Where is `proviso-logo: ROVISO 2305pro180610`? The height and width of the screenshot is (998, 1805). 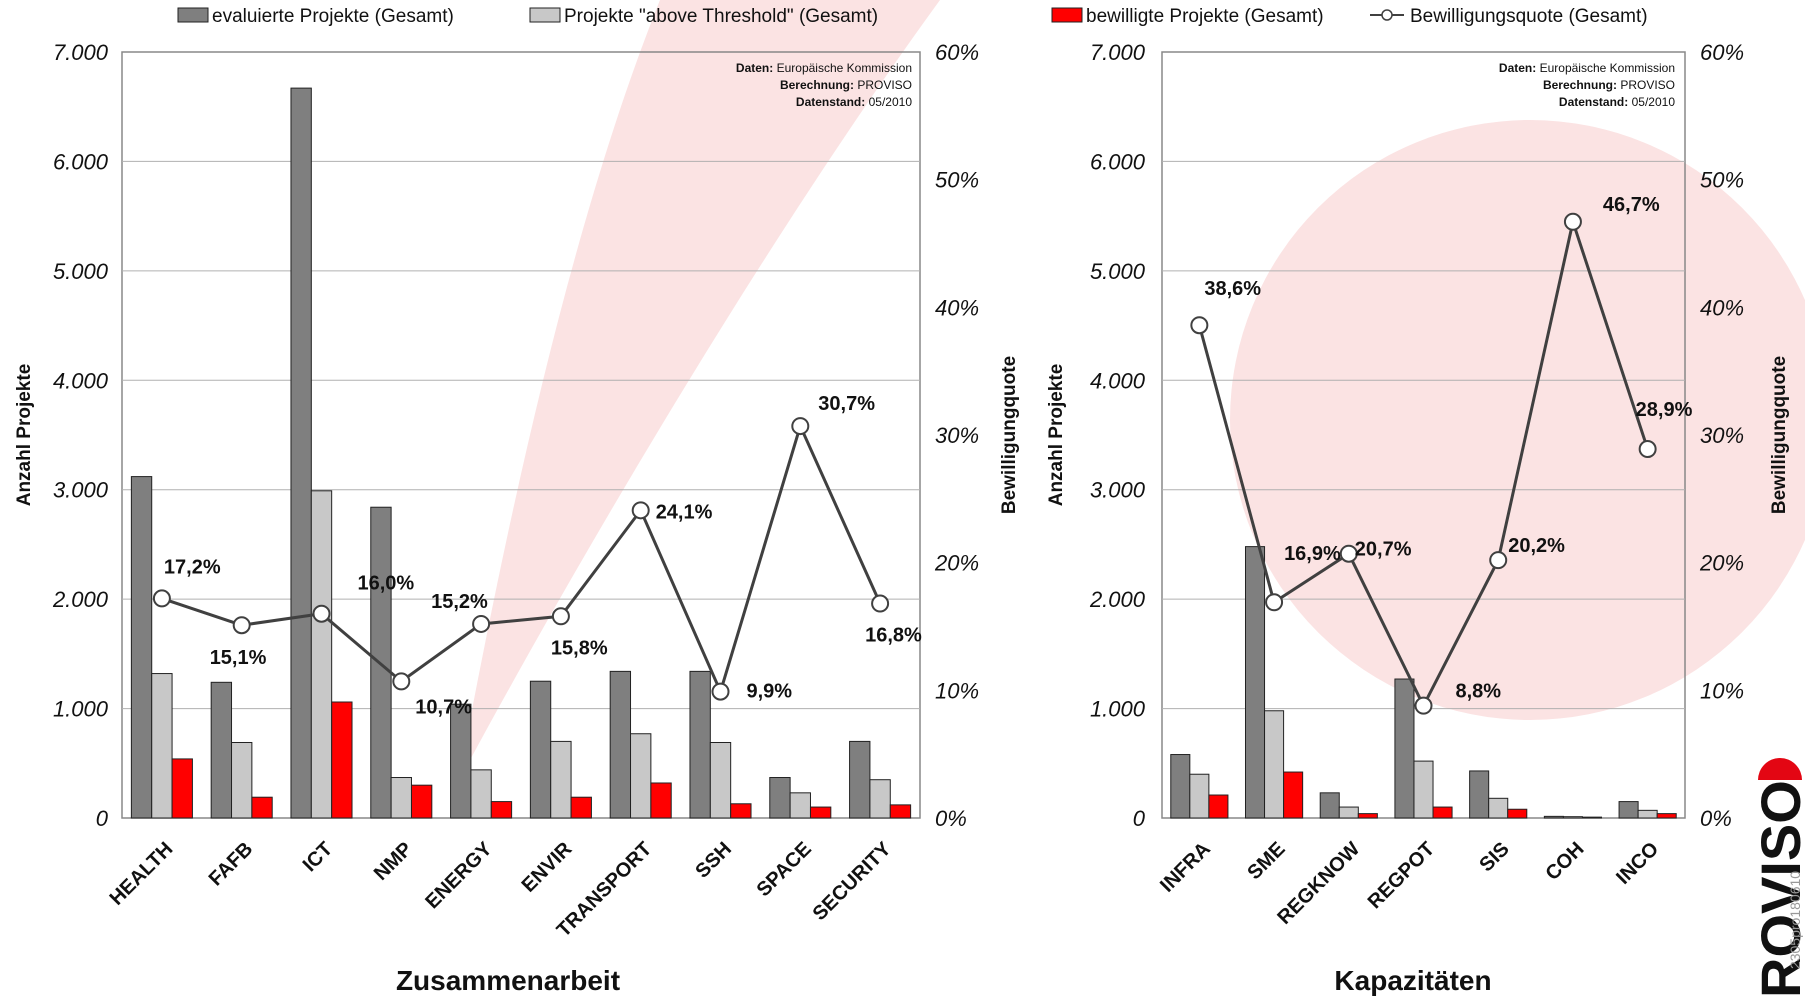 proviso-logo: ROVISO 2305pro180610 is located at coordinates (1777, 878).